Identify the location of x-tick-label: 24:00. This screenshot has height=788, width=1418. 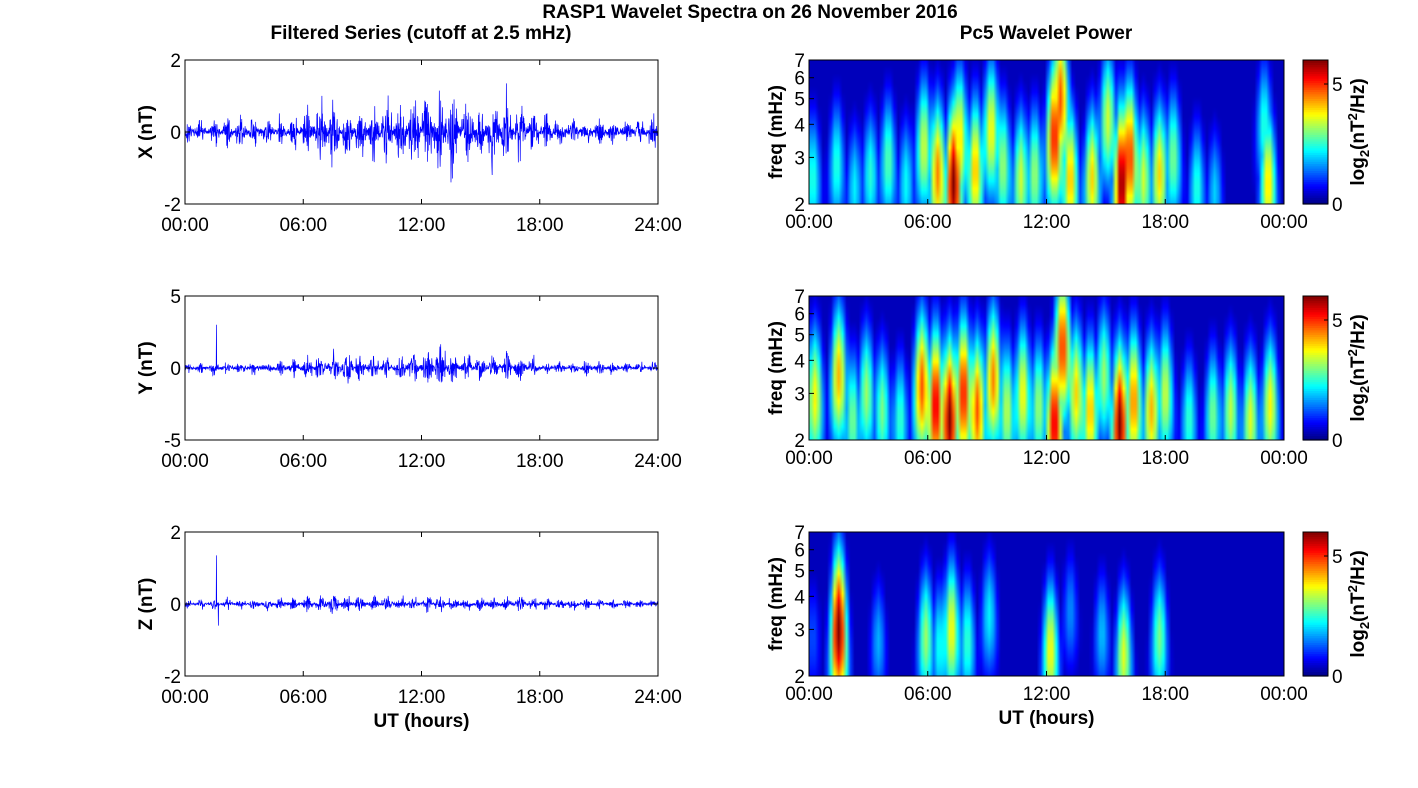
(658, 461).